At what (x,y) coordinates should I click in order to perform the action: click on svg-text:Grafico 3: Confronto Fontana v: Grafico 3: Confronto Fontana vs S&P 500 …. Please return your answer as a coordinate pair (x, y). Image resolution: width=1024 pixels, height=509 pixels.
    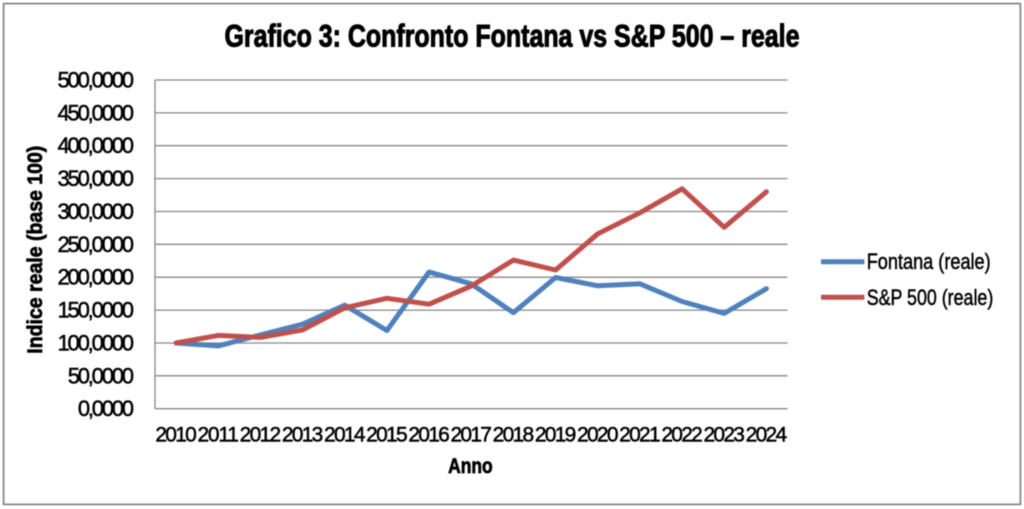
    Looking at the image, I should click on (512, 35).